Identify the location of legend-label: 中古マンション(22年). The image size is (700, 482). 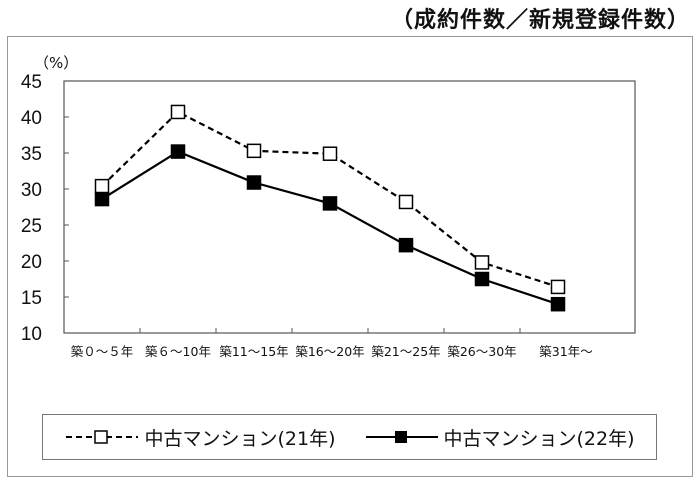
(539, 438).